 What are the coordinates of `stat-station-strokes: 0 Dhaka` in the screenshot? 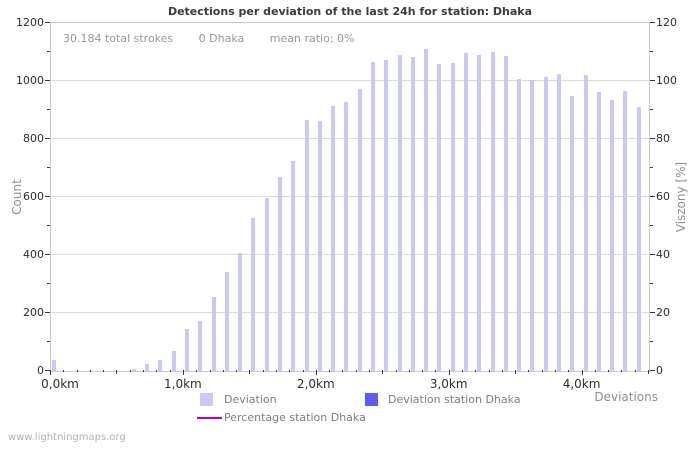 It's located at (221, 38).